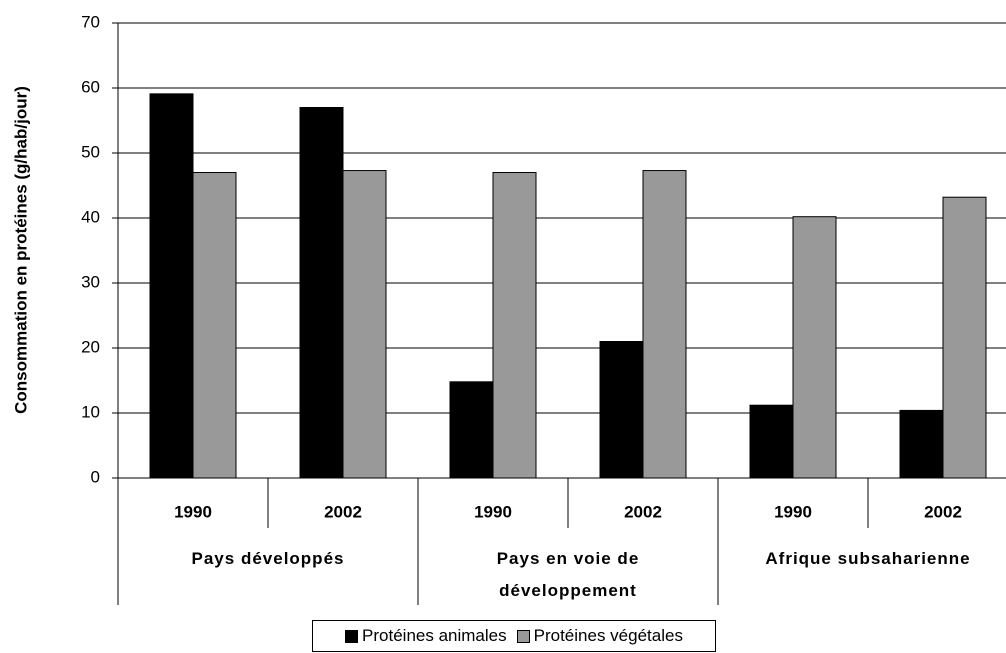 The image size is (1006, 653). What do you see at coordinates (90, 216) in the screenshot?
I see `y-tick-label: 40` at bounding box center [90, 216].